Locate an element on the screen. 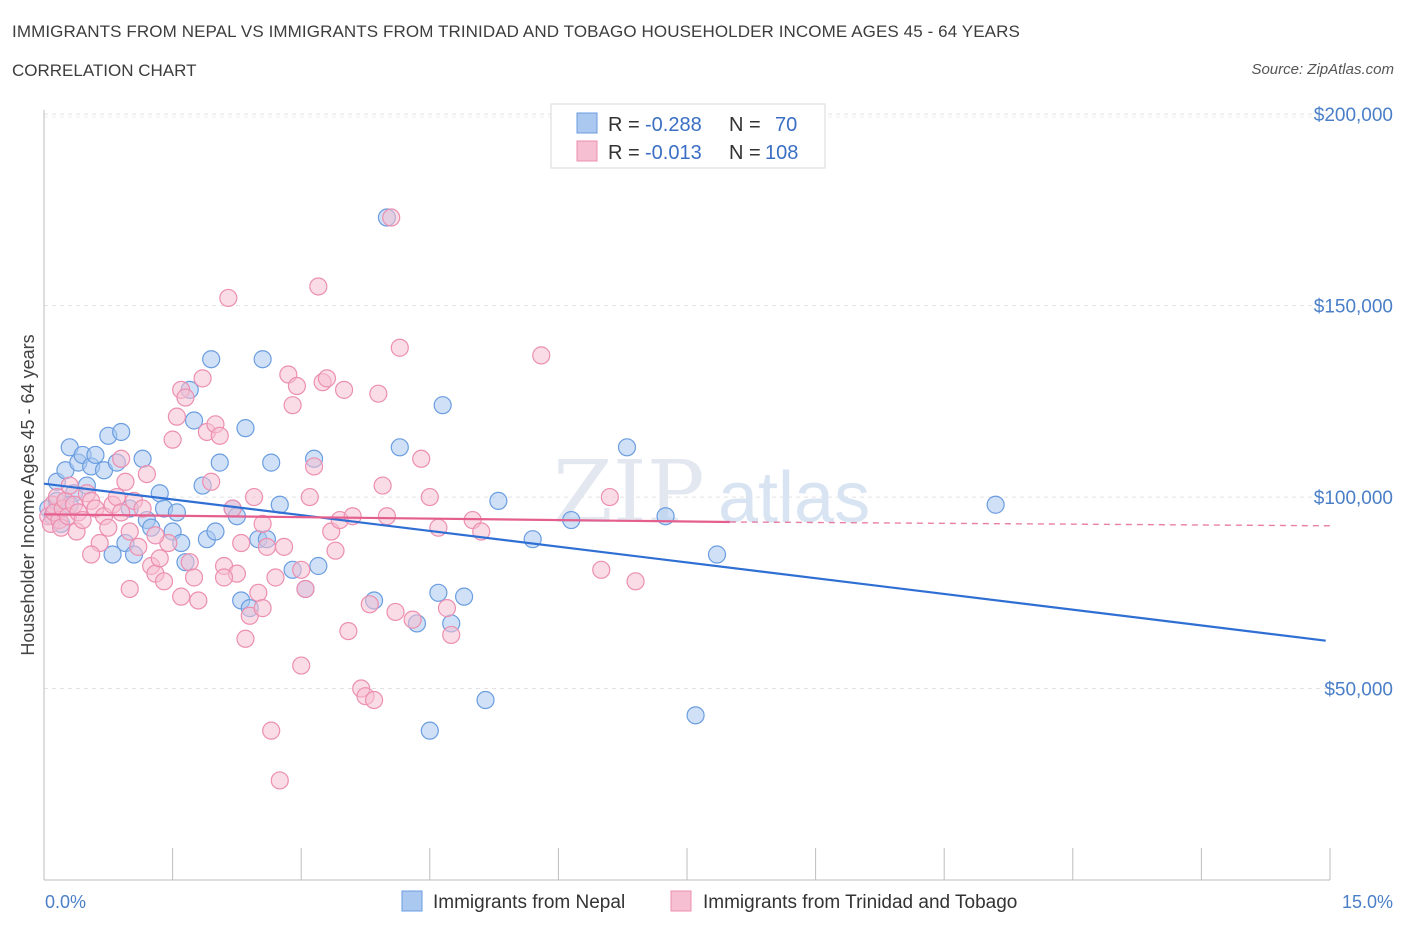  legend-swatch-nepal is located at coordinates (412, 901).